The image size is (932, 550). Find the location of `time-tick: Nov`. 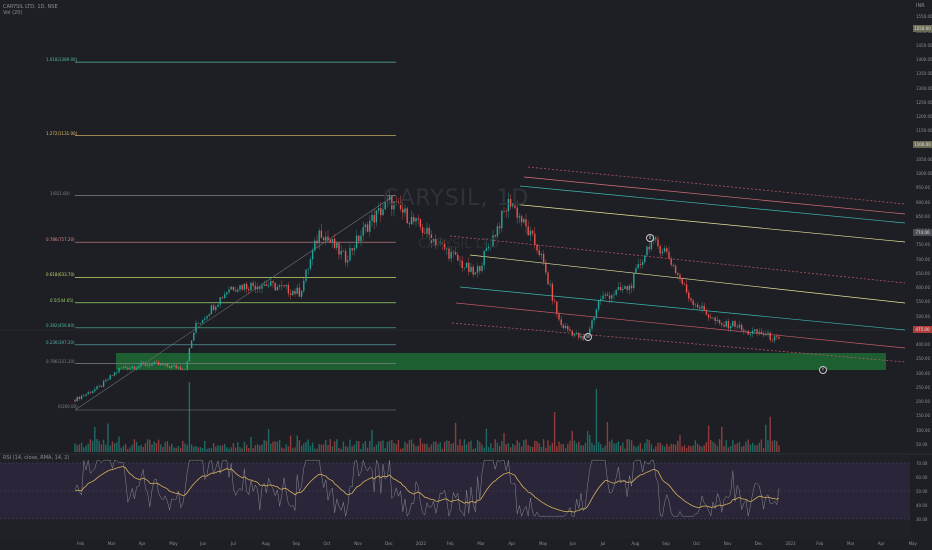

time-tick: Nov is located at coordinates (358, 543).